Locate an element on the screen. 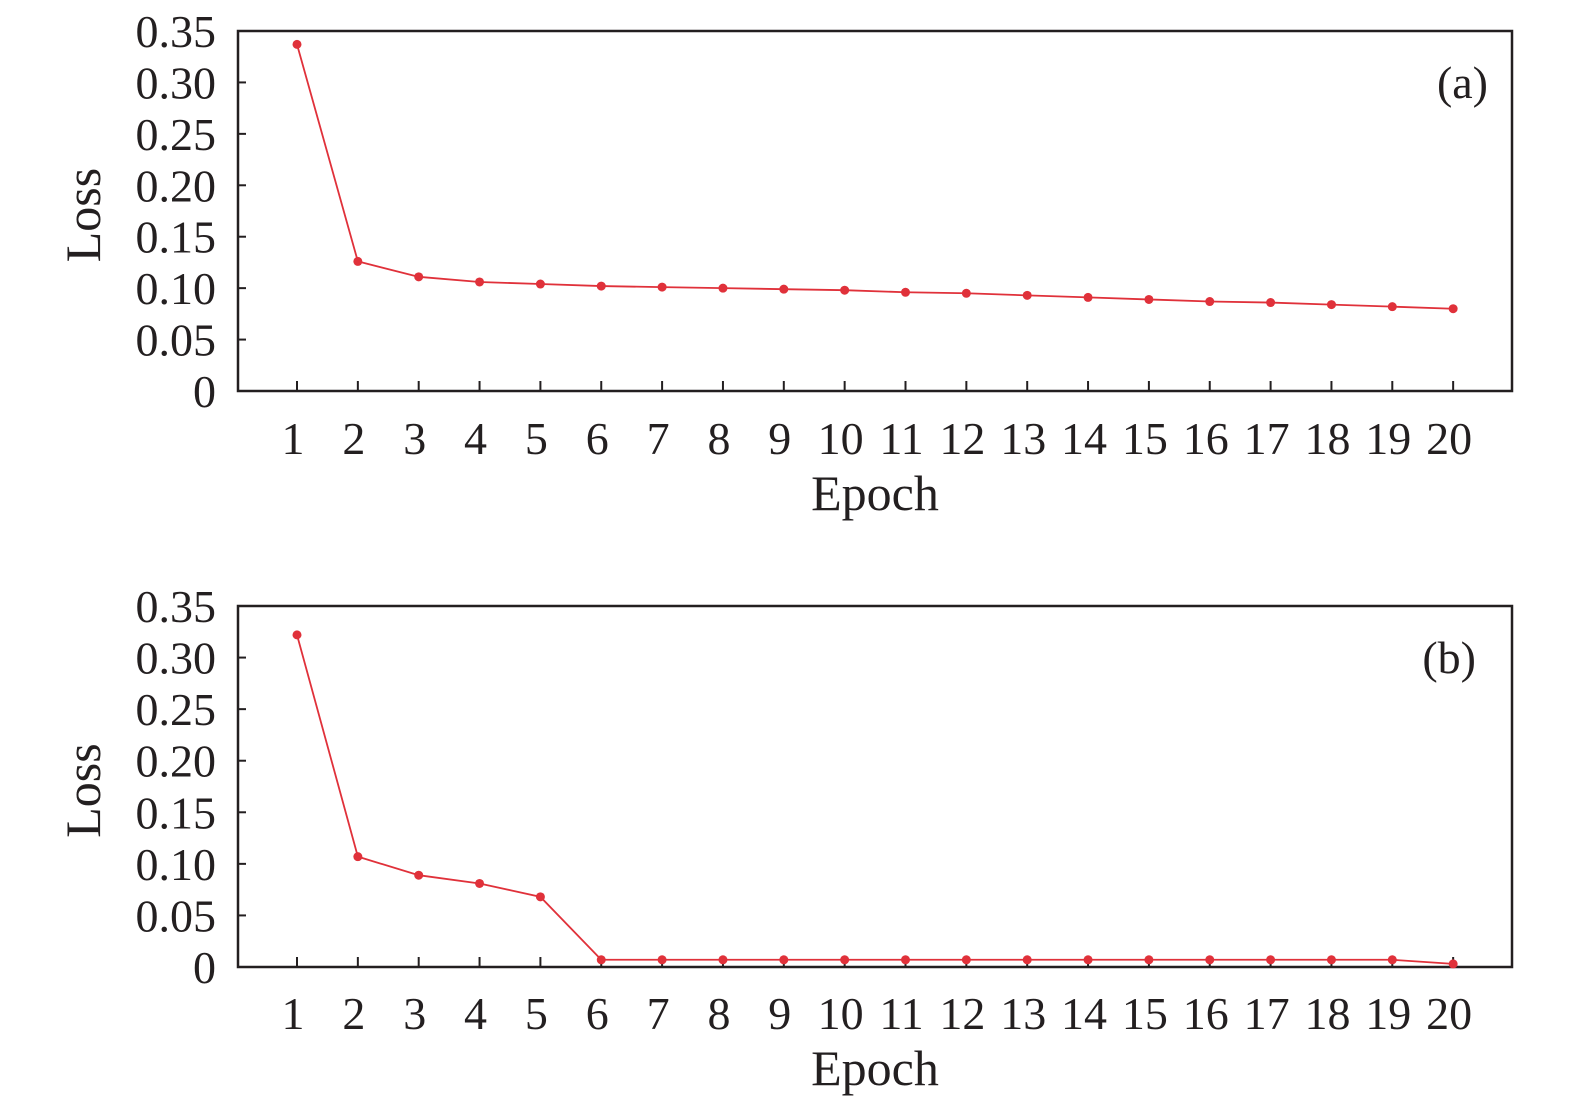 Image resolution: width=1575 pixels, height=1105 pixels. chart-1-y-tick-label: 0.15 is located at coordinates (176, 812).